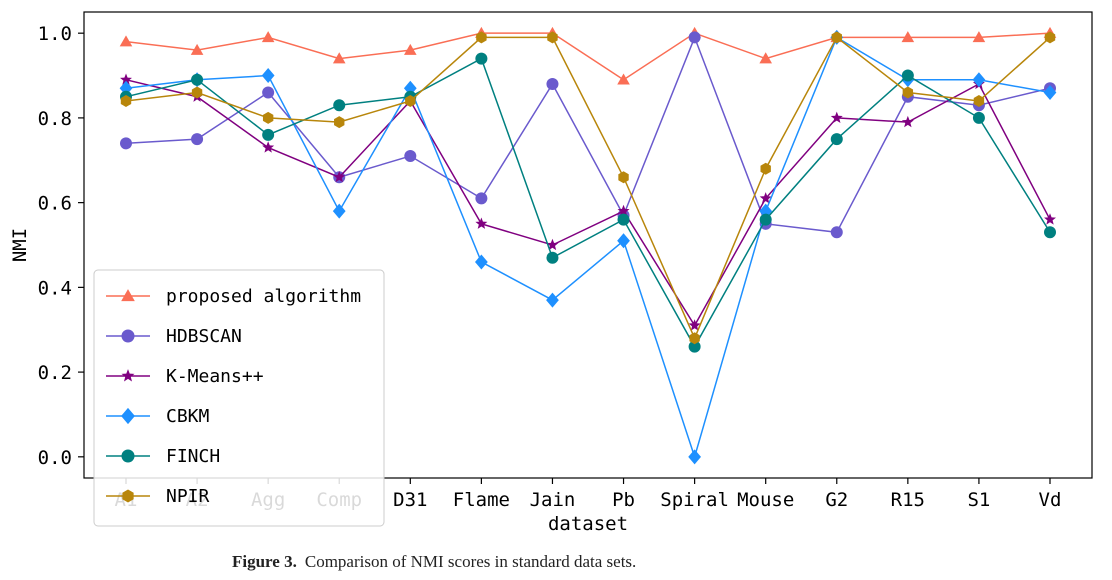 The width and height of the screenshot is (1112, 580). What do you see at coordinates (263, 296) in the screenshot?
I see `legend-label: proposed algorithm` at bounding box center [263, 296].